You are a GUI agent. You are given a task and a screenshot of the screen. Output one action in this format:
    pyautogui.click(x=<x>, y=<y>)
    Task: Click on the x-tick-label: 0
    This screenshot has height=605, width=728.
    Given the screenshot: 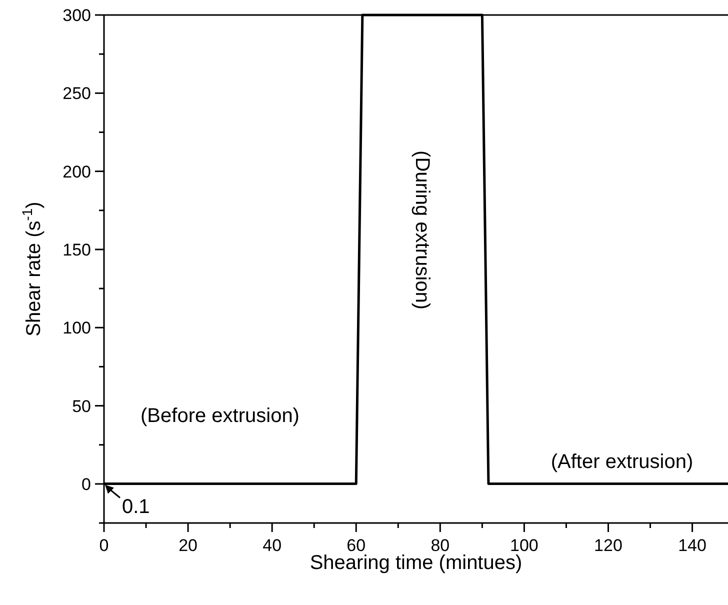 What is the action you would take?
    pyautogui.click(x=104, y=545)
    